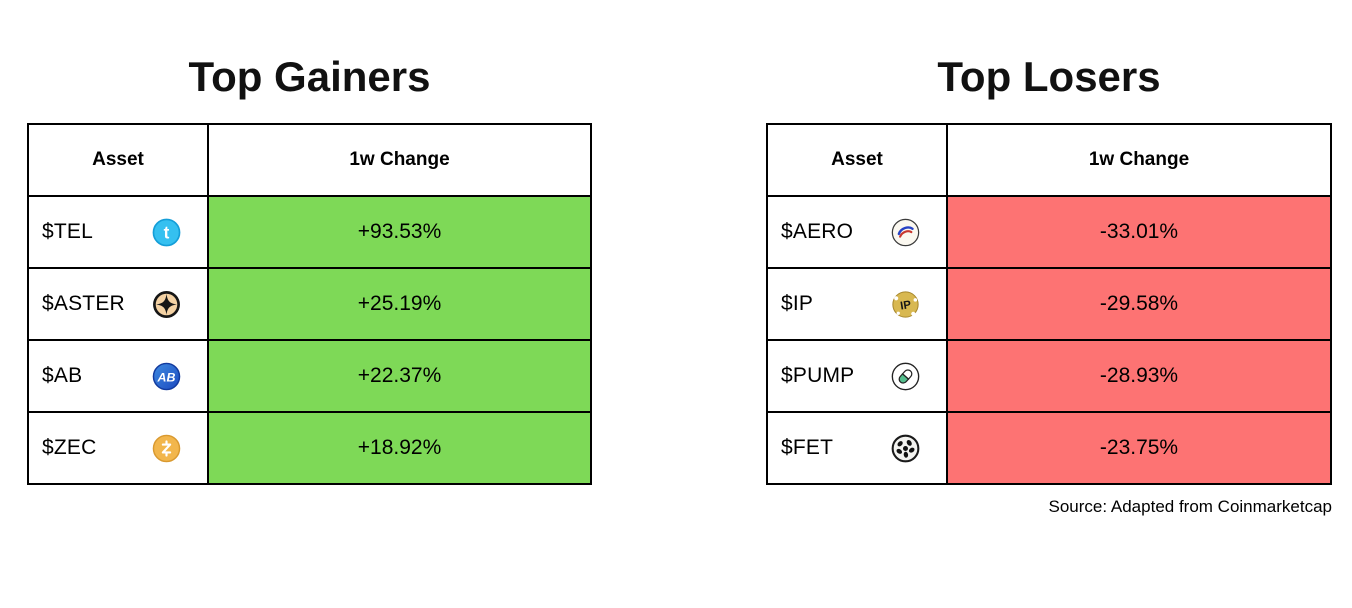 The width and height of the screenshot is (1352, 608). What do you see at coordinates (69, 447) in the screenshot?
I see `asset-ticker: $ZEC` at bounding box center [69, 447].